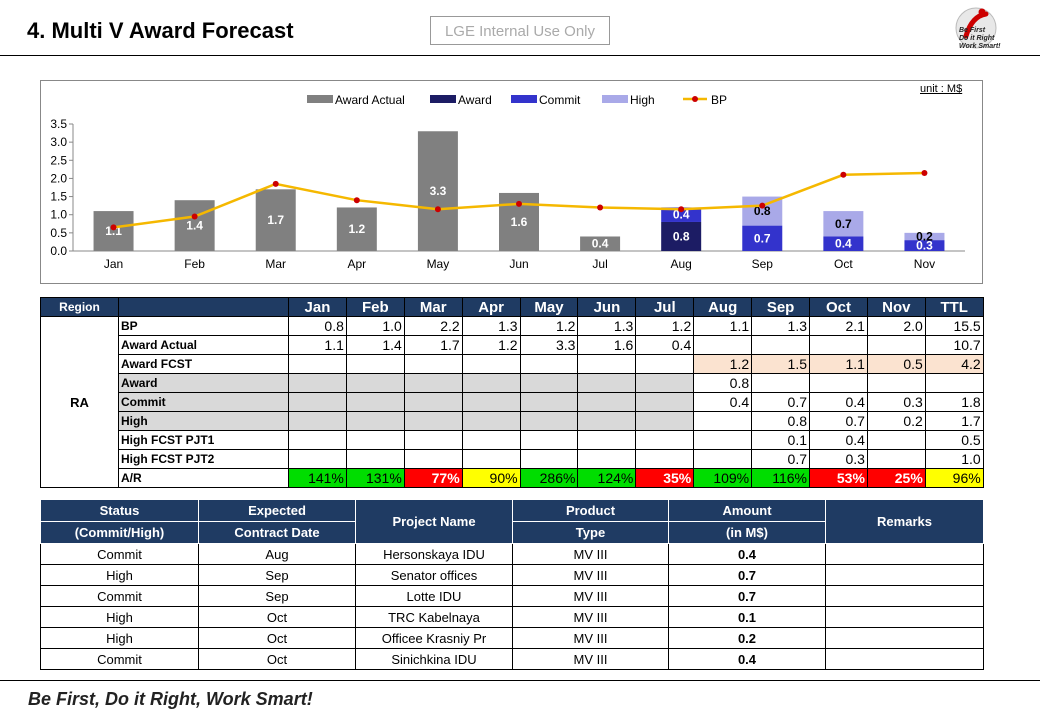 This screenshot has height=720, width=1040. What do you see at coordinates (119, 554) in the screenshot?
I see `status-cell: Commit` at bounding box center [119, 554].